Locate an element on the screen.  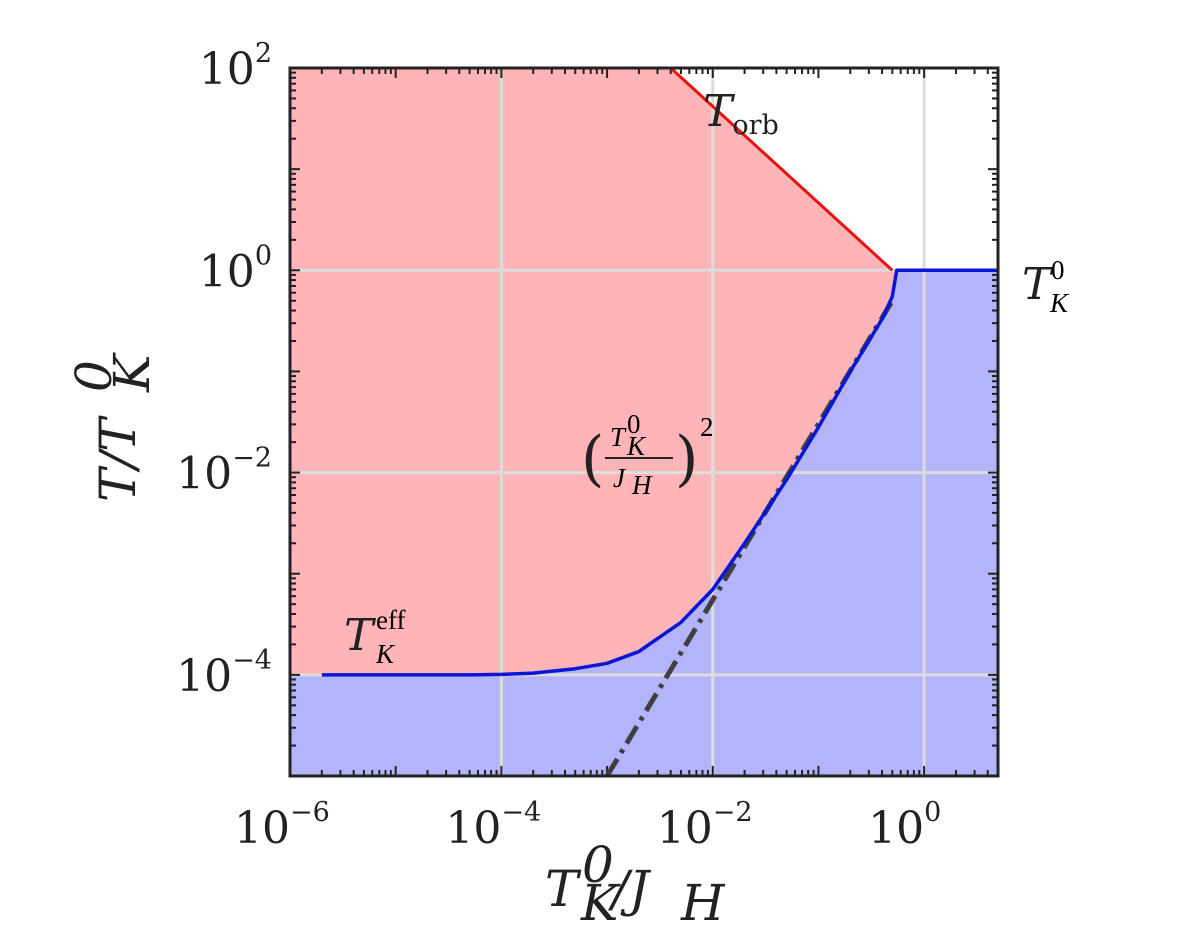
y-tick-label: 100 is located at coordinates (235, 268).